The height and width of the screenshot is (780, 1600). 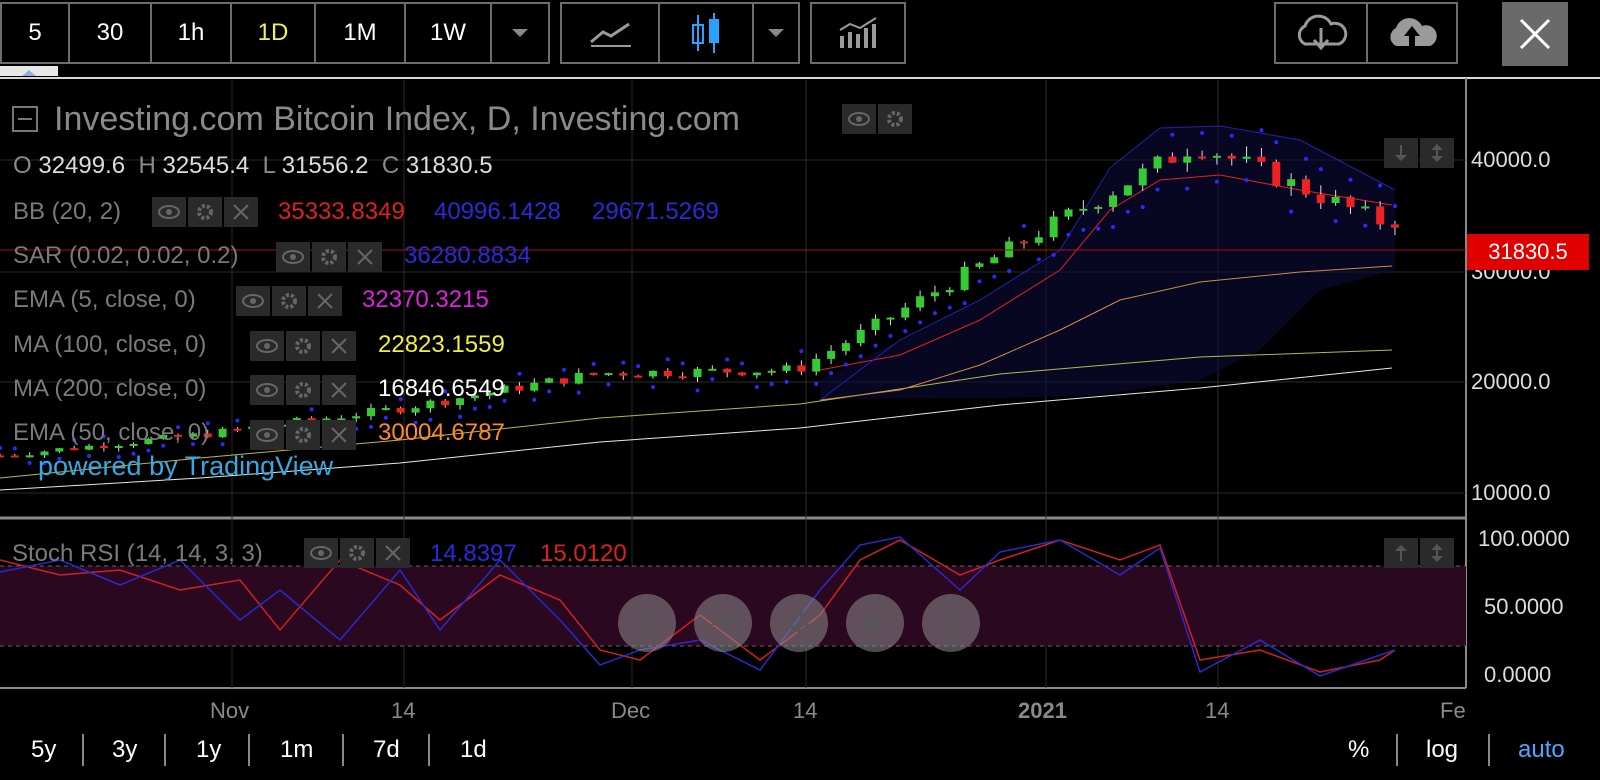 I want to click on chevron-down-icon, so click(x=520, y=33).